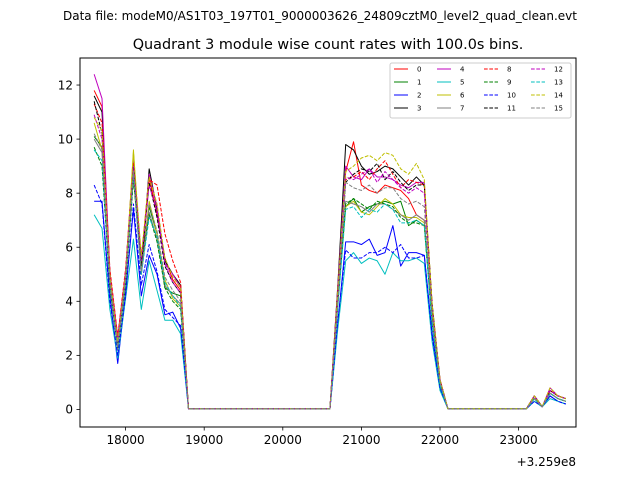  Describe the element at coordinates (69, 410) in the screenshot. I see `y-tick-label: 0` at that location.